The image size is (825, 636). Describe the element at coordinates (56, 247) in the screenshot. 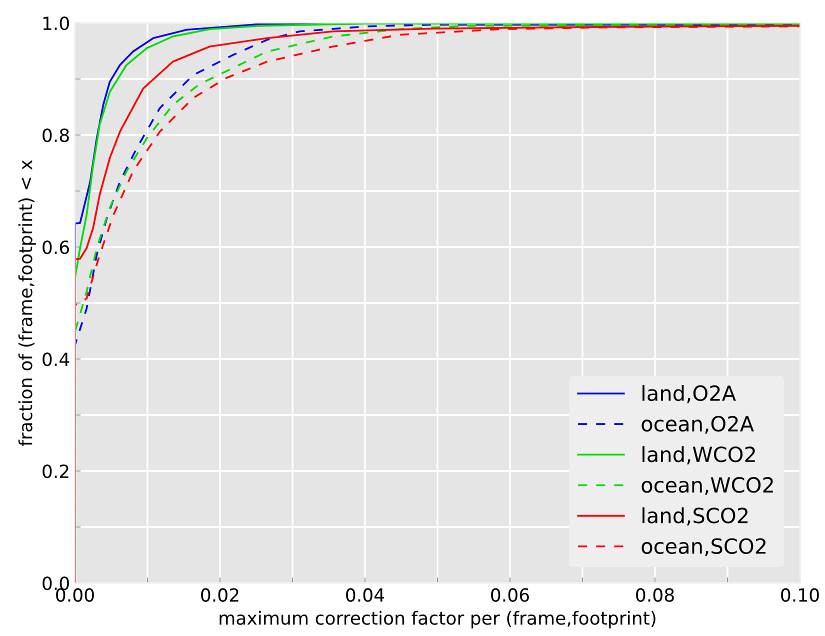

I see `y-tick-label: 0.6` at that location.